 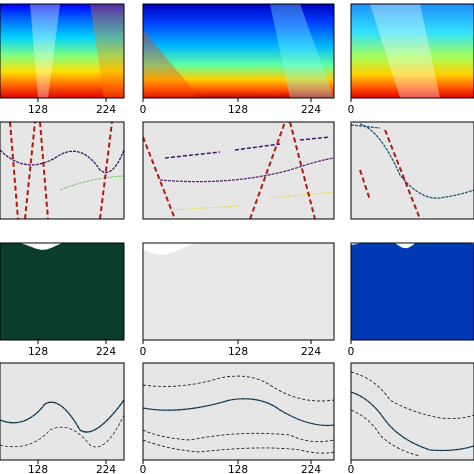 I want to click on tick-labels-row1: 128 224 0 128 224 0, so click(x=191, y=110).